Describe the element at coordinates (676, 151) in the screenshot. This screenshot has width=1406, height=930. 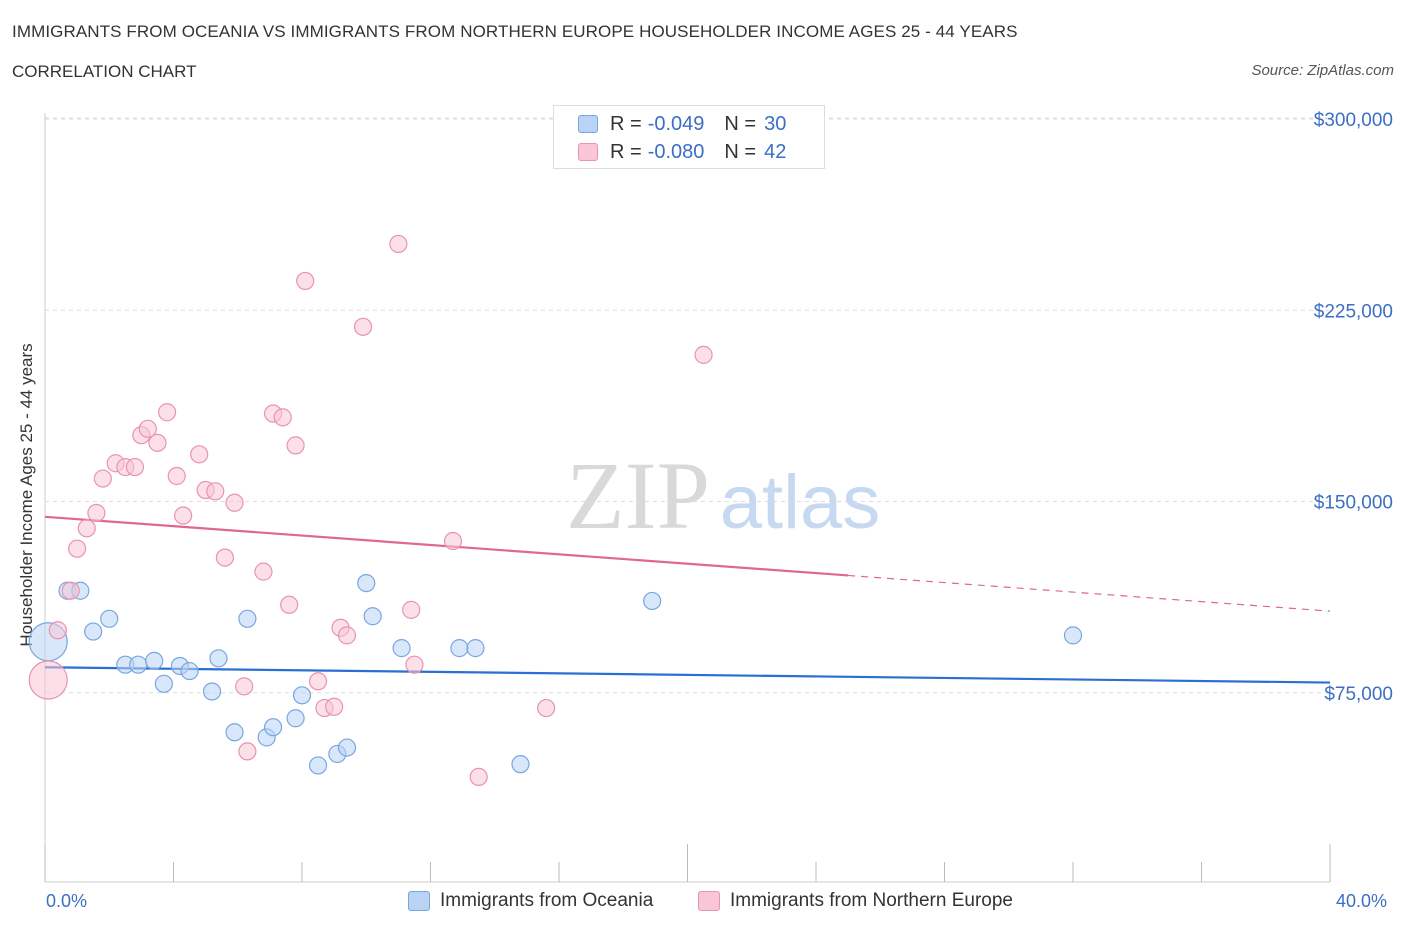
I see `legend-r-value: -0.080` at that location.